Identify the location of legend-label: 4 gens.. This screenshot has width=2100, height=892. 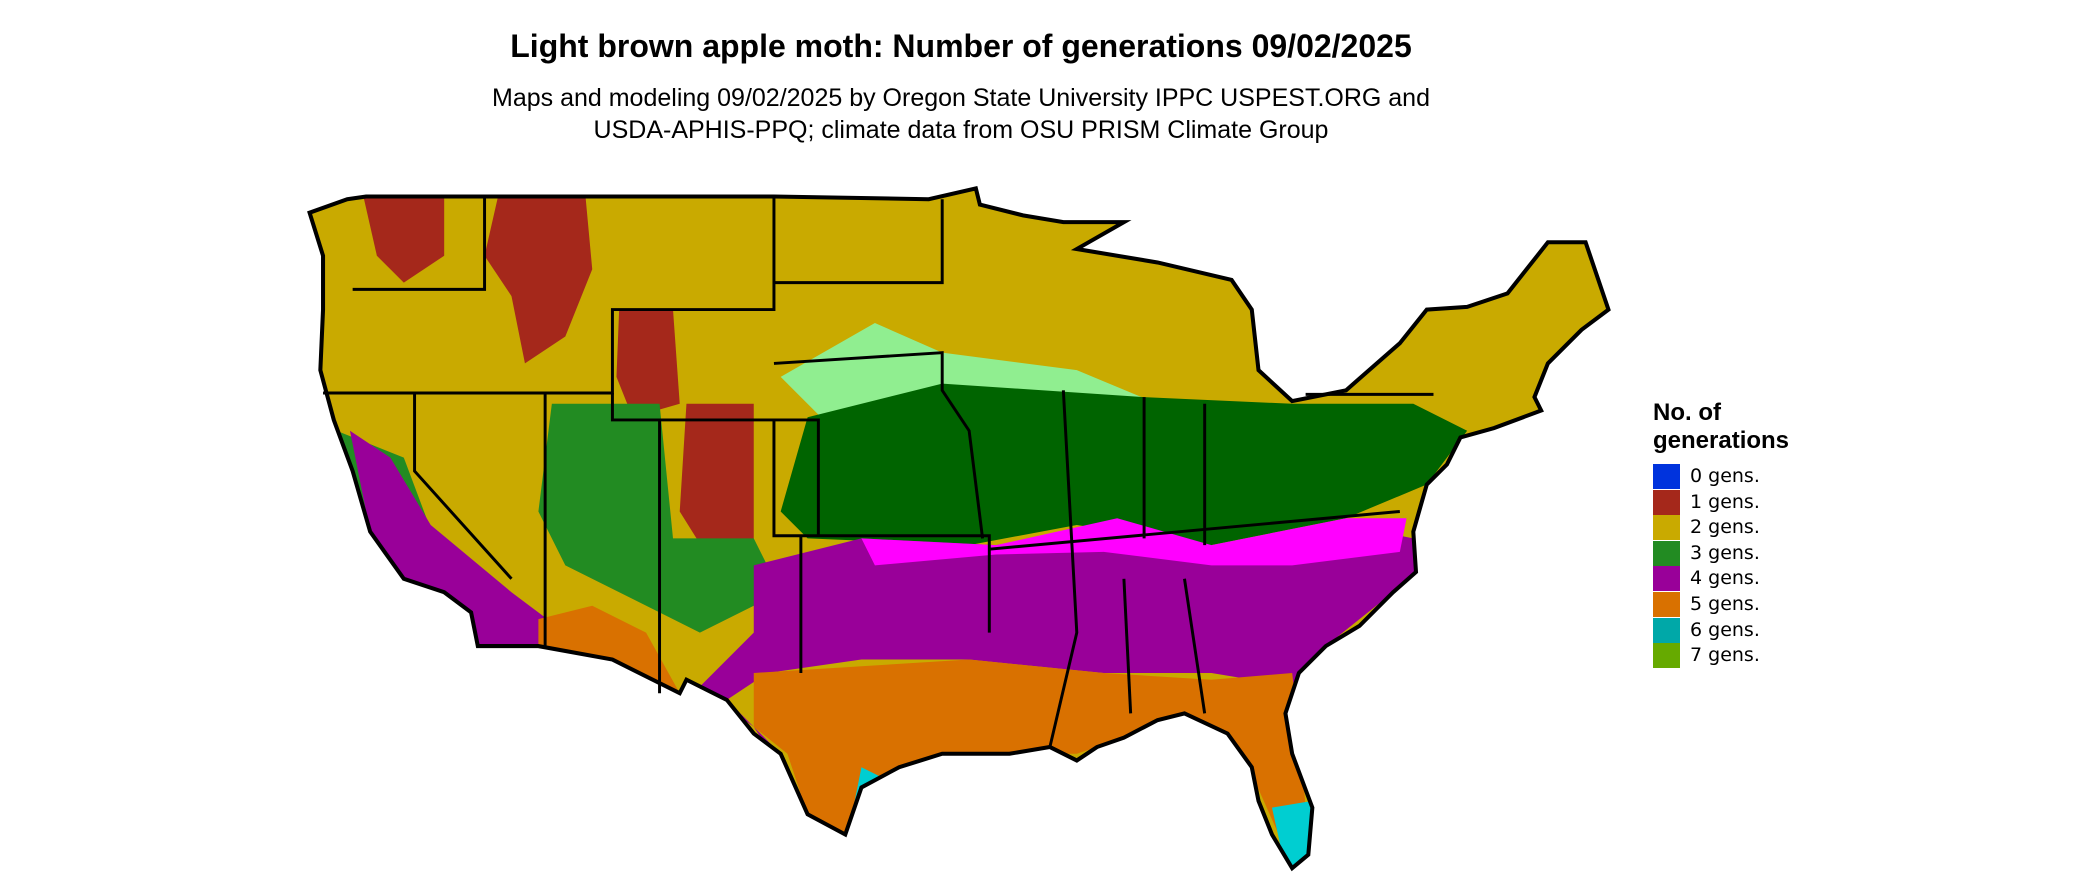
(1725, 578).